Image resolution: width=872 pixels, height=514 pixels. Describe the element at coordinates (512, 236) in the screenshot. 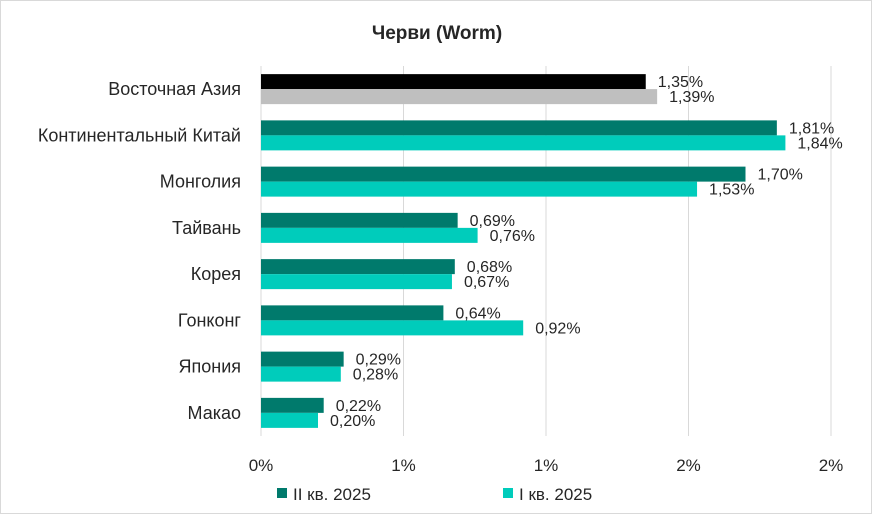

I see `data-label: 0,76%` at that location.